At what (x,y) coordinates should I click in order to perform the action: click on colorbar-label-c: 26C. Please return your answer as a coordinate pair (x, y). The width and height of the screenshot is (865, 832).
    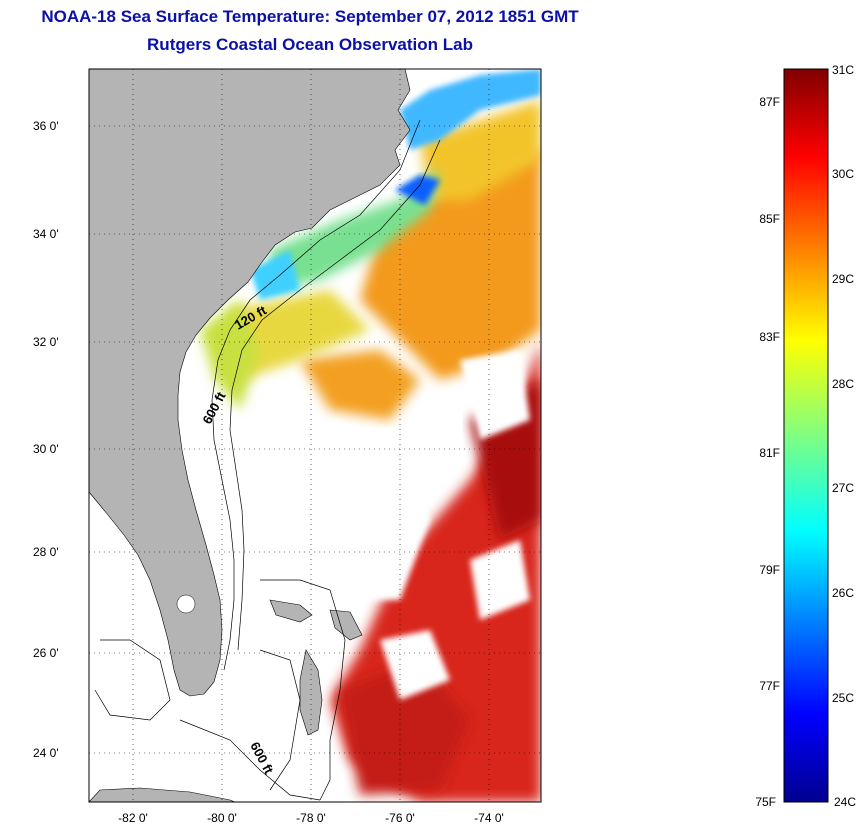
    Looking at the image, I should click on (843, 593).